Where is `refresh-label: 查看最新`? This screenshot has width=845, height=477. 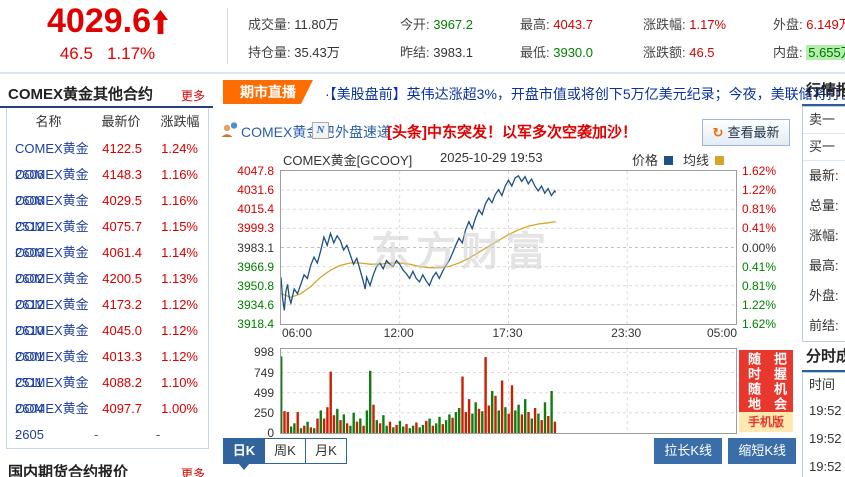
refresh-label: 查看最新 is located at coordinates (753, 132).